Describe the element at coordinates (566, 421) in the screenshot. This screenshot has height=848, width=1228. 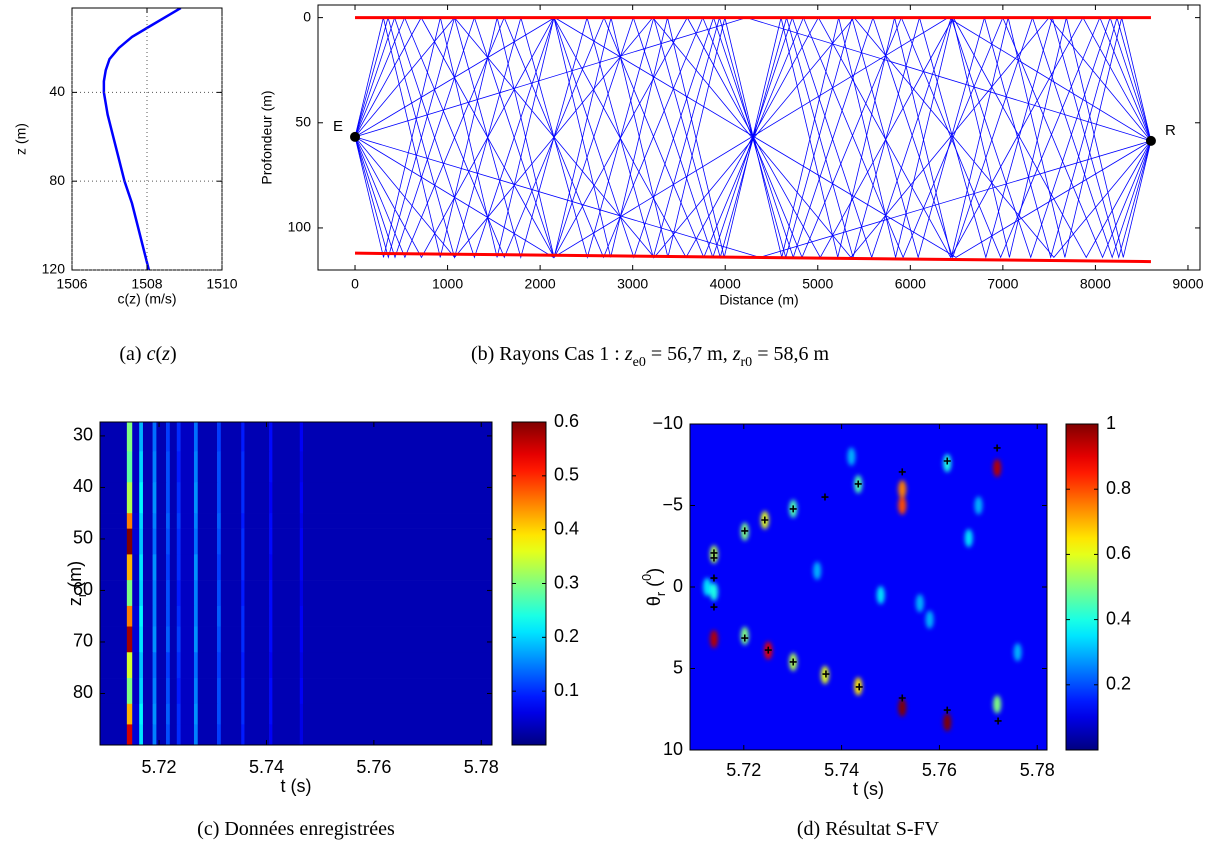
I see `colorbar-tick-label: 0.6` at that location.